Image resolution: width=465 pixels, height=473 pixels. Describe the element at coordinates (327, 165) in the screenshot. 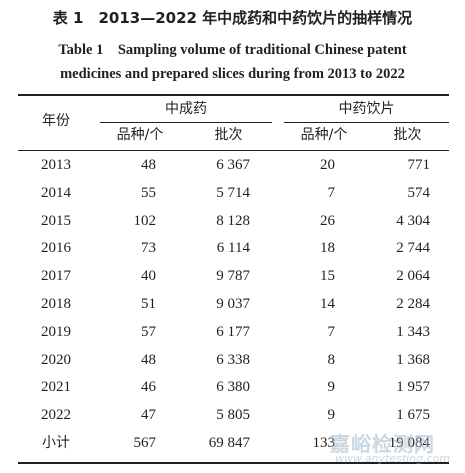

I see `ps-varieties-cell: 20` at that location.